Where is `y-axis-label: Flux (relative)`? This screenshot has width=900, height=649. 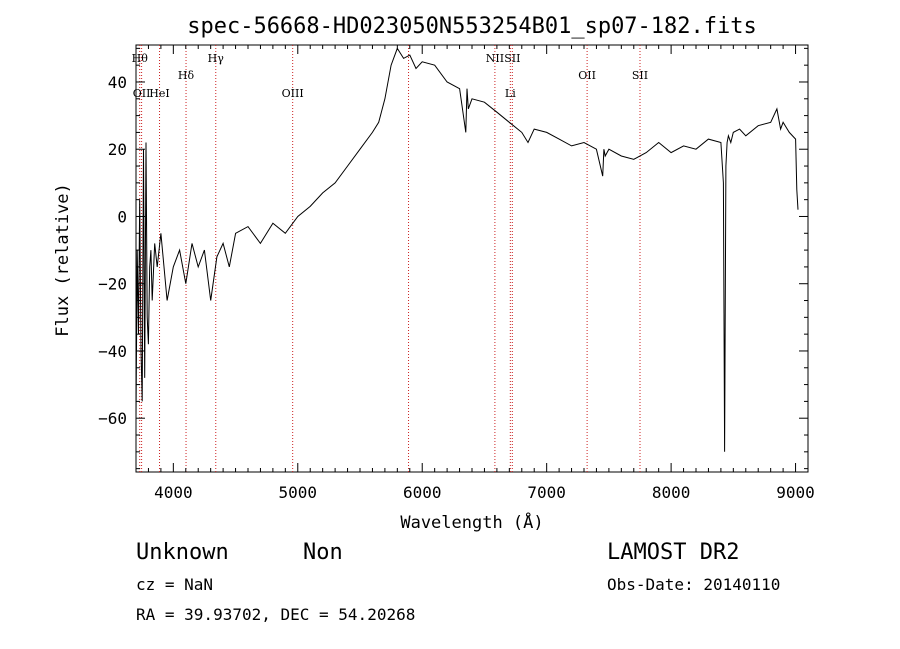
y-axis-label: Flux (relative) is located at coordinates (63, 260).